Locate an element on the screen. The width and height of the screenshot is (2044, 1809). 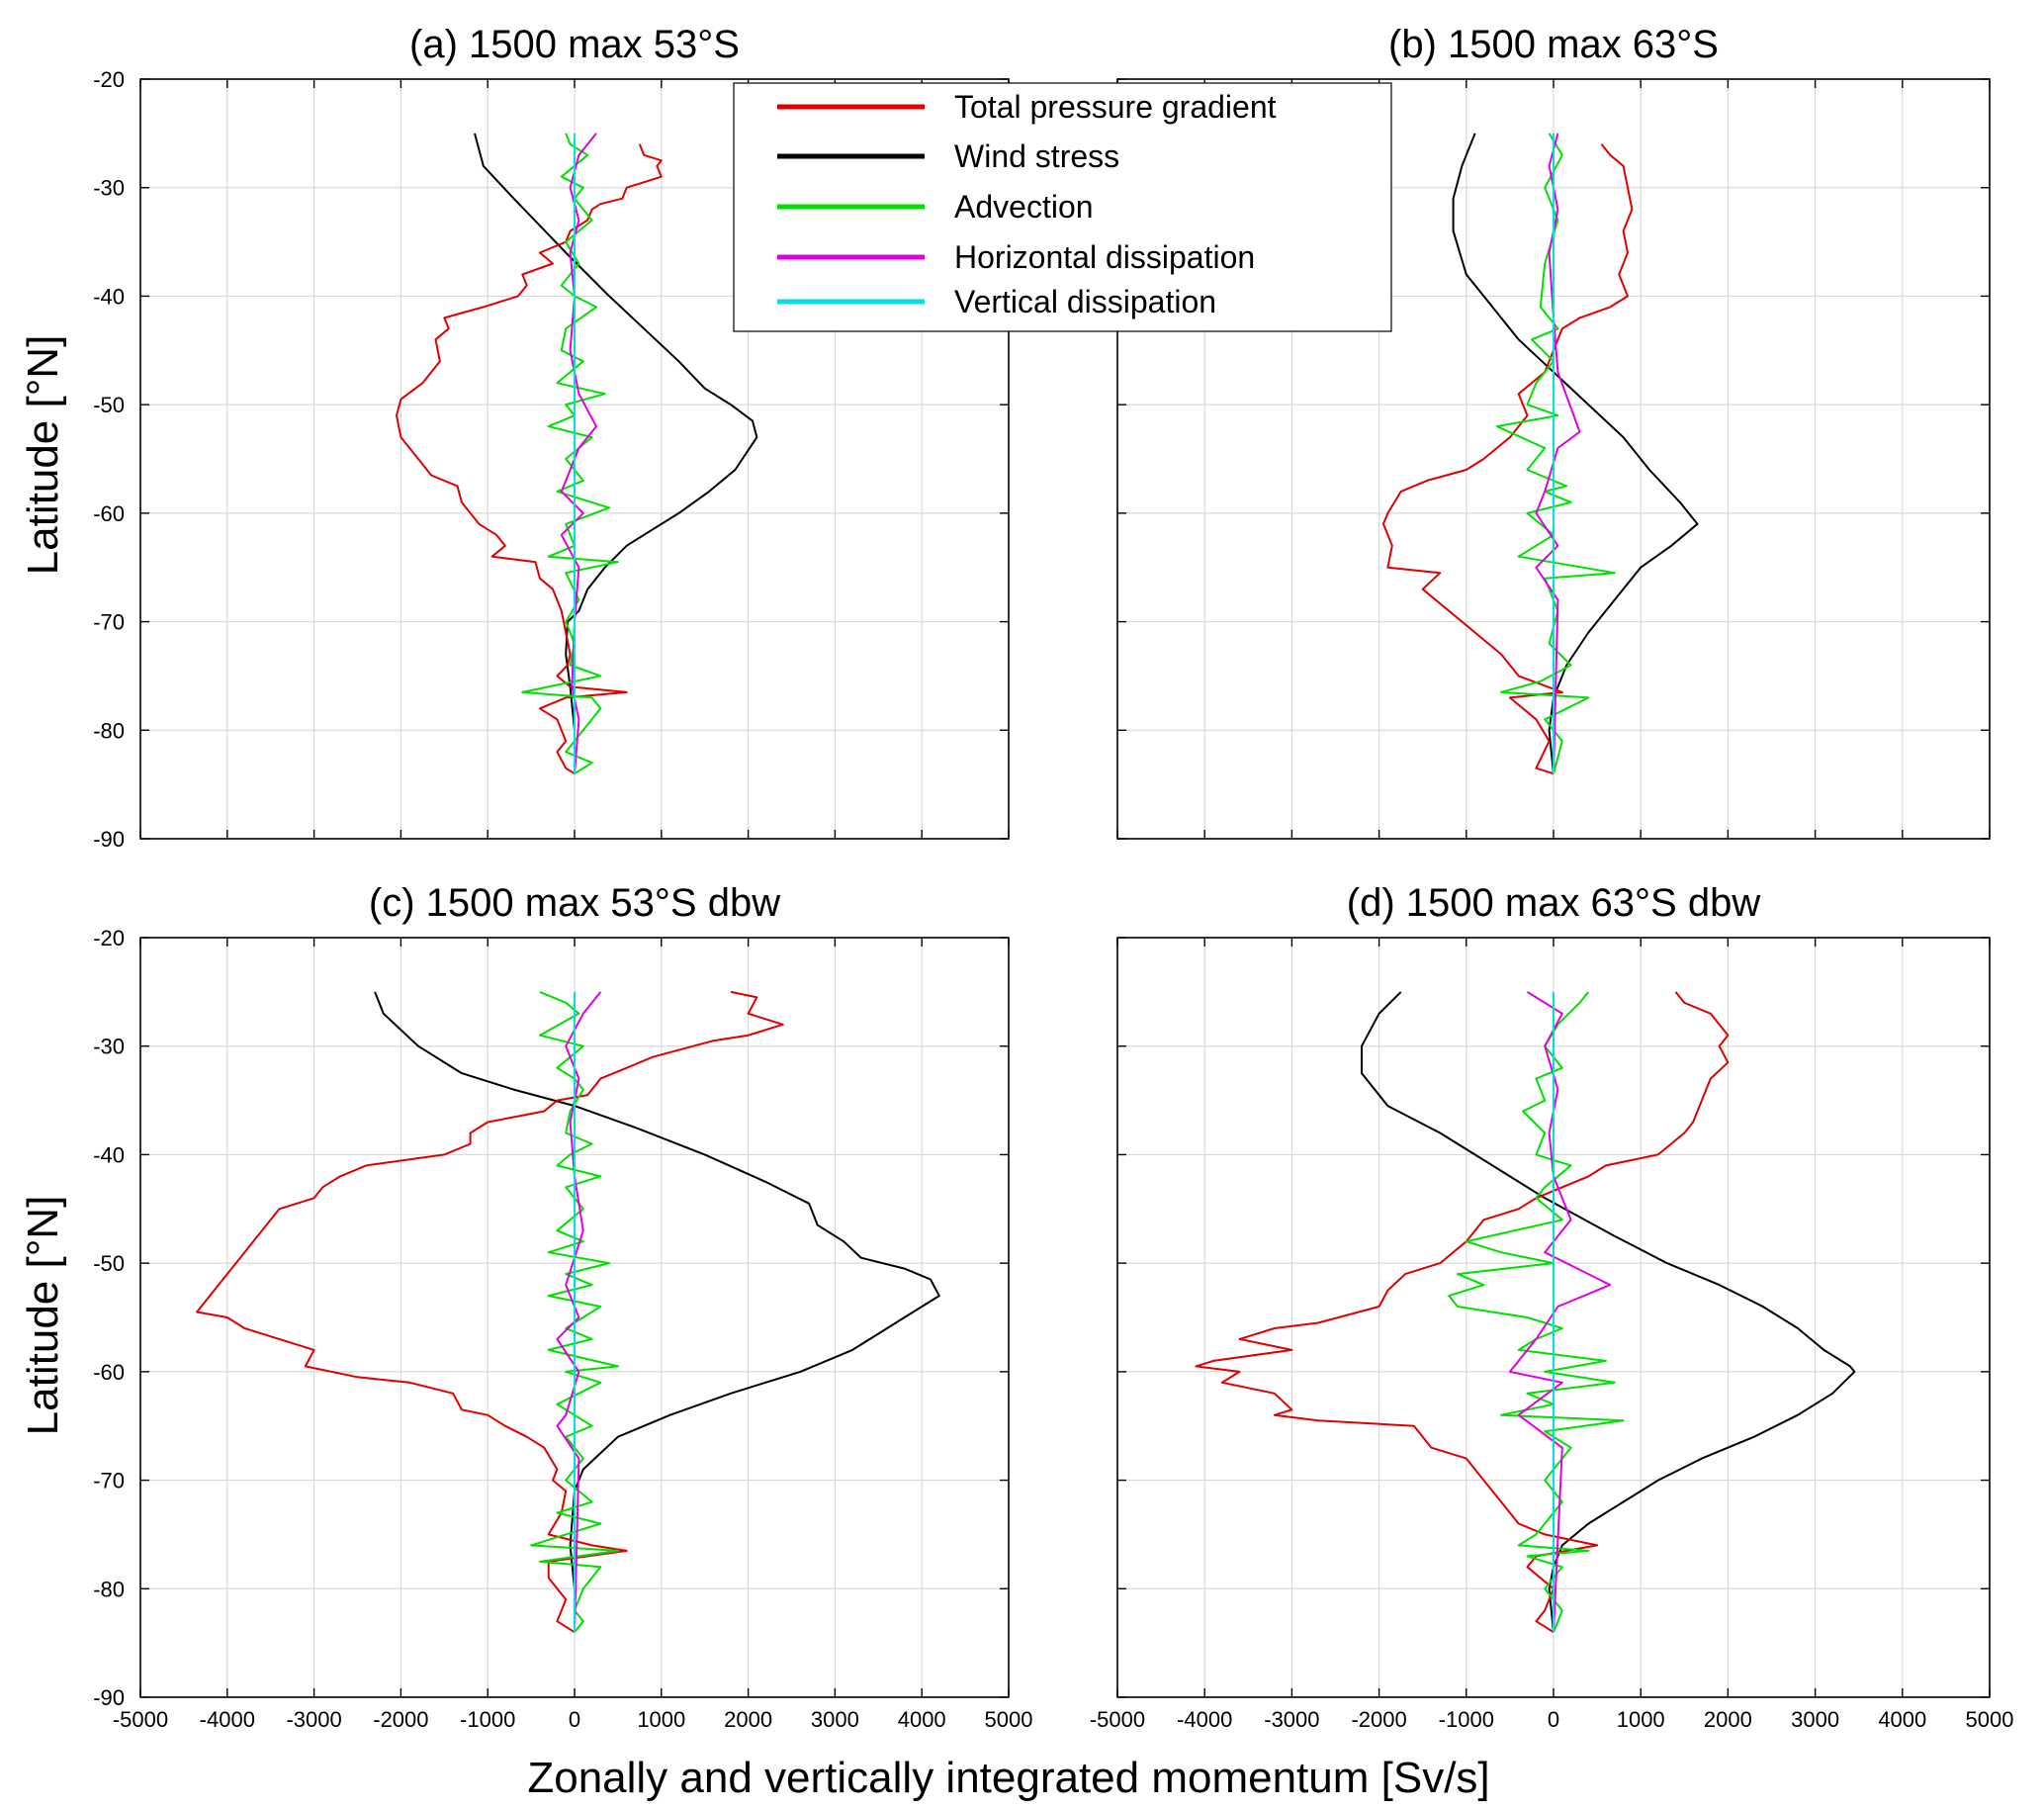
y-axis-title-top: Latitude [°N] is located at coordinates (43, 455).